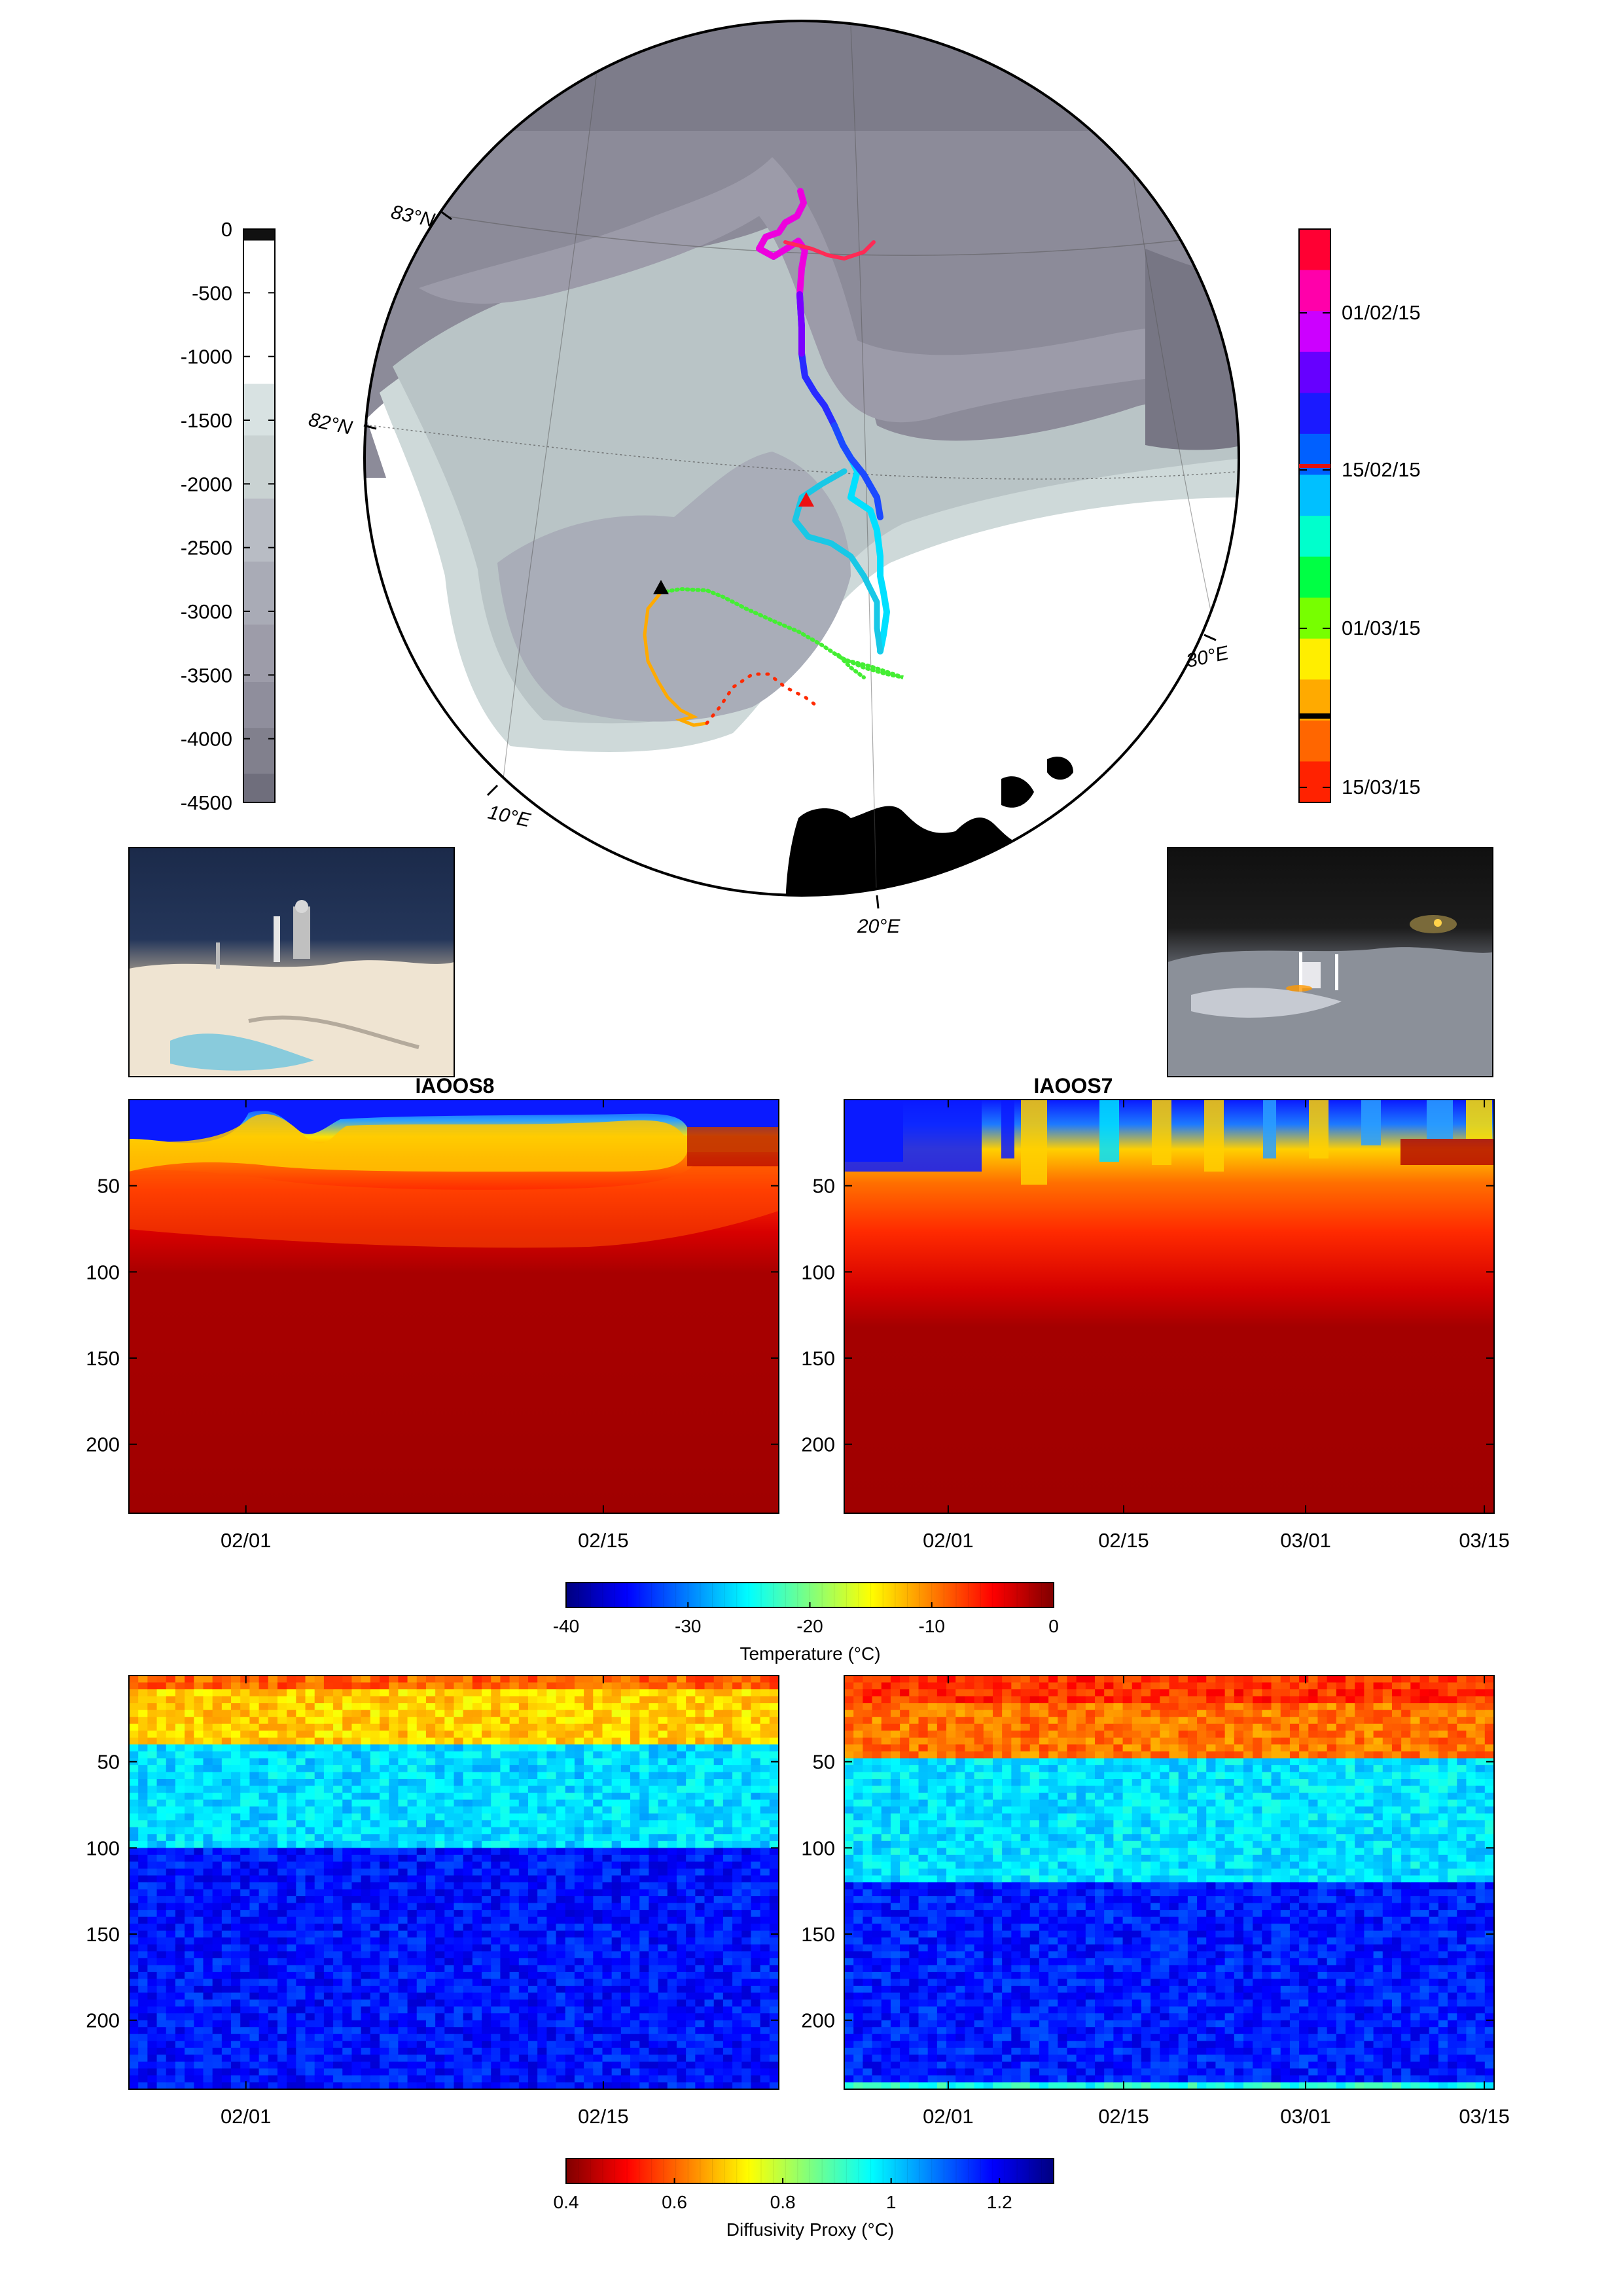 This screenshot has height=2296, width=1623. Describe the element at coordinates (433, 1313) in the screenshot. I see `temp-panel-iaoos8: IAOOS8 50 100 150 200 02/01 02/15` at that location.